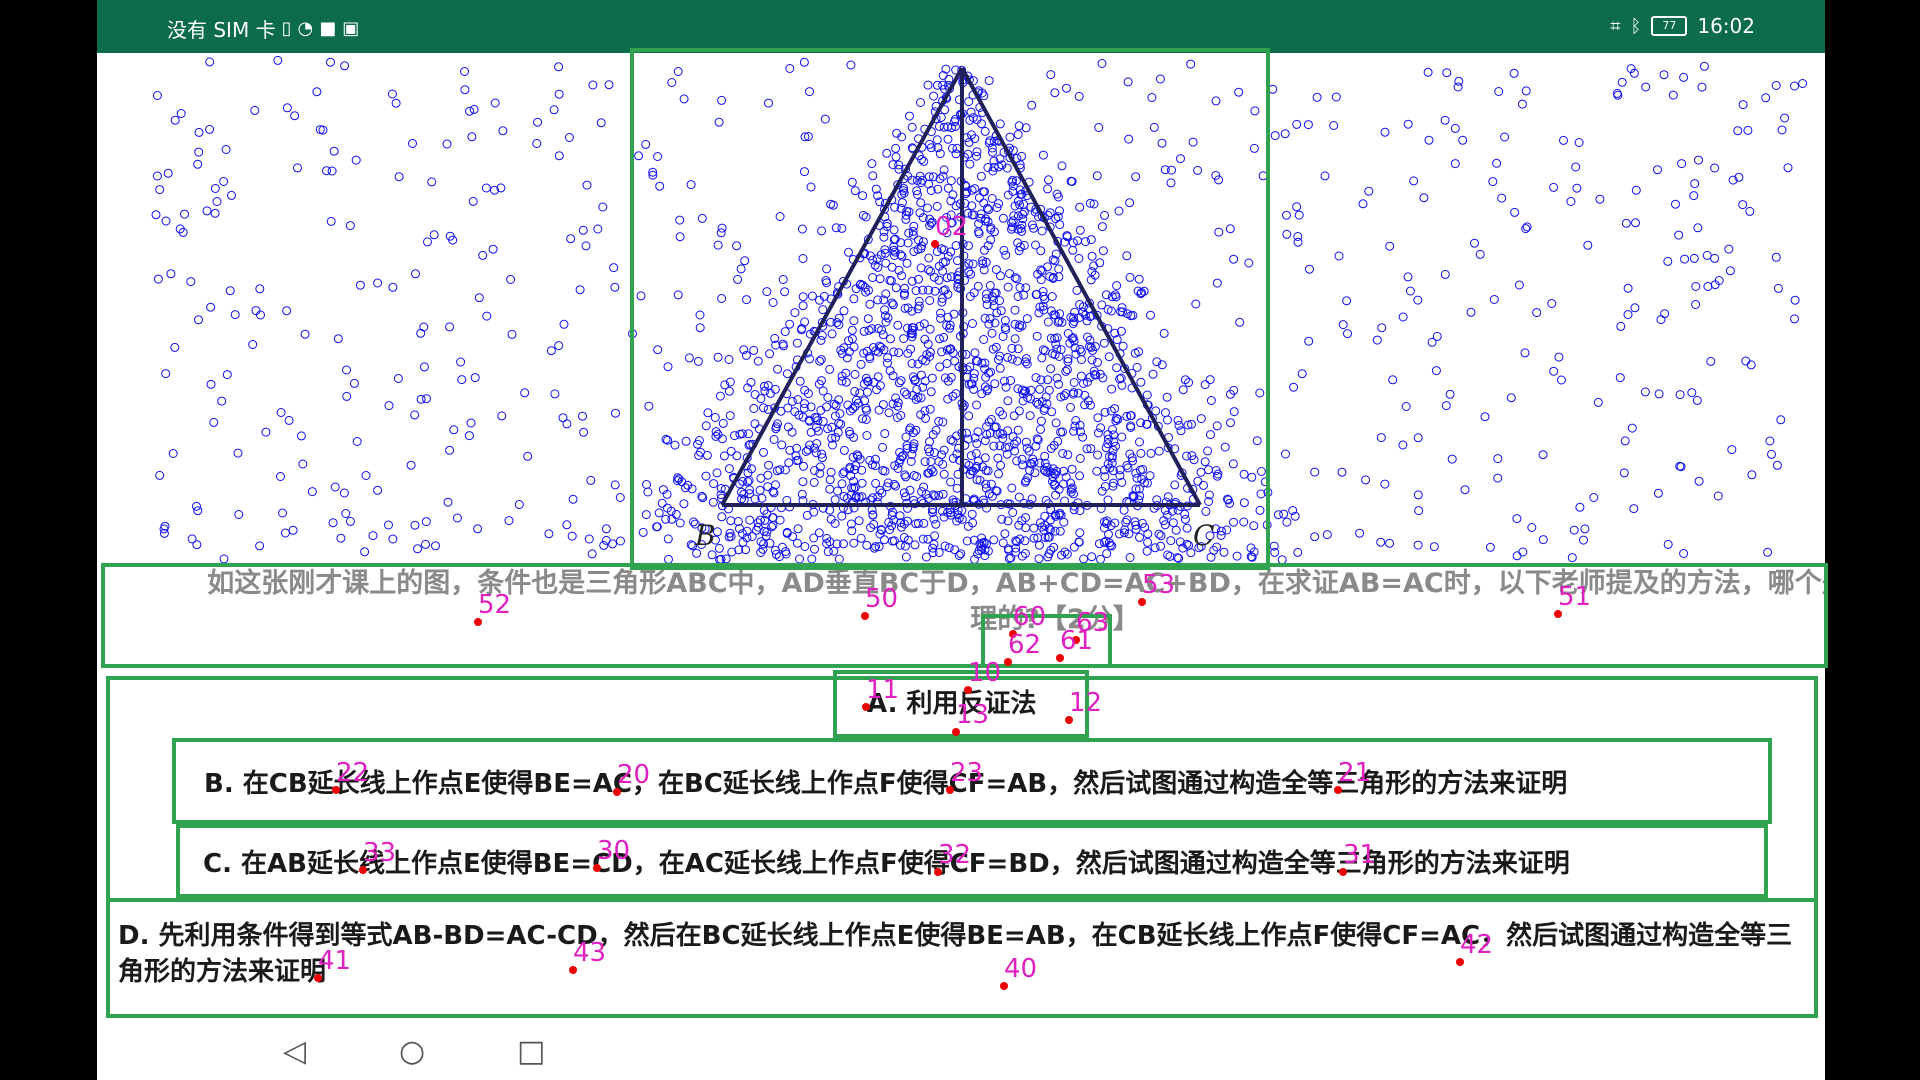 This screenshot has height=1080, width=1920. I want to click on annotation-label: 31, so click(1360, 855).